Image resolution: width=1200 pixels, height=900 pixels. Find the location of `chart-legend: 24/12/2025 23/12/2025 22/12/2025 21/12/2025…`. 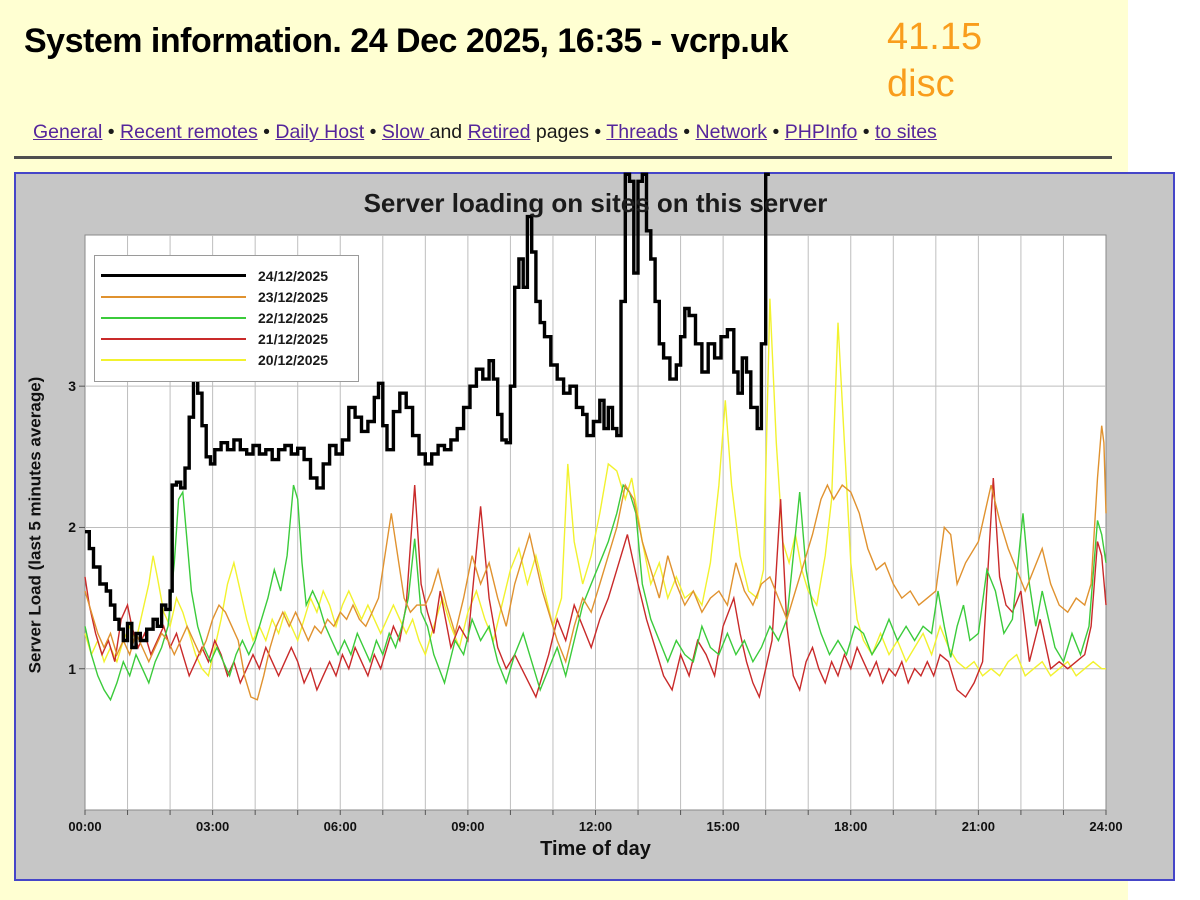

chart-legend: 24/12/2025 23/12/2025 22/12/2025 21/12/2025… is located at coordinates (226, 318).